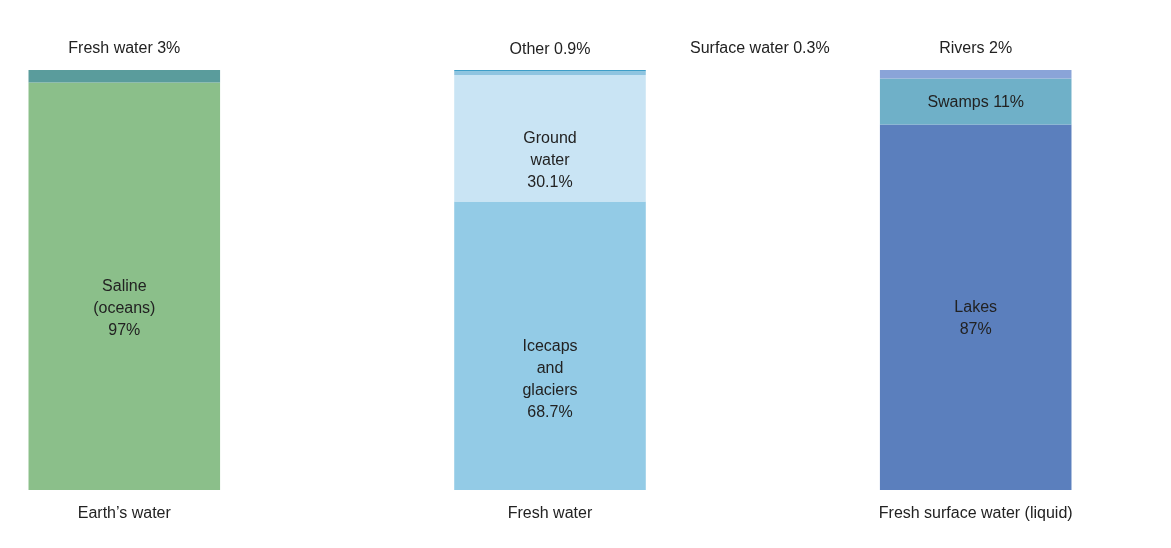 This screenshot has height=548, width=1171. I want to click on series-label: Ground water, so click(550, 149).